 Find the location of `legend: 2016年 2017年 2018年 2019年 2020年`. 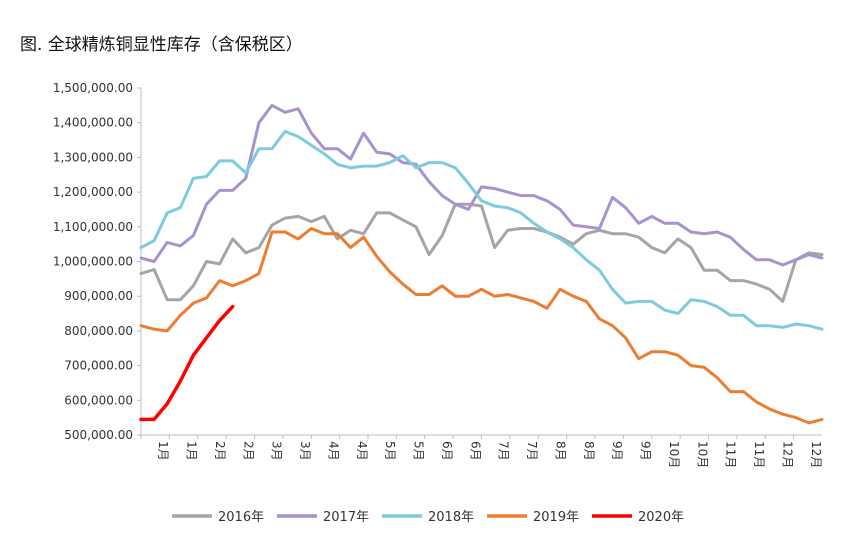

legend: 2016年 2017年 2018年 2019年 2020年 is located at coordinates (428, 517).